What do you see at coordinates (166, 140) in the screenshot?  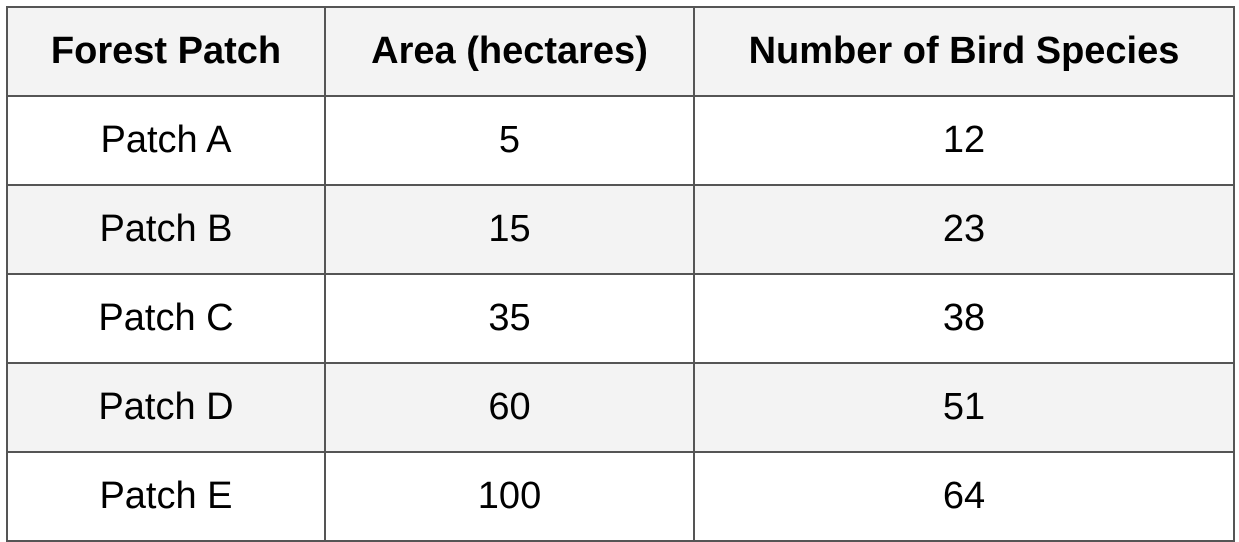 I see `cell-forest-patch: Patch A` at bounding box center [166, 140].